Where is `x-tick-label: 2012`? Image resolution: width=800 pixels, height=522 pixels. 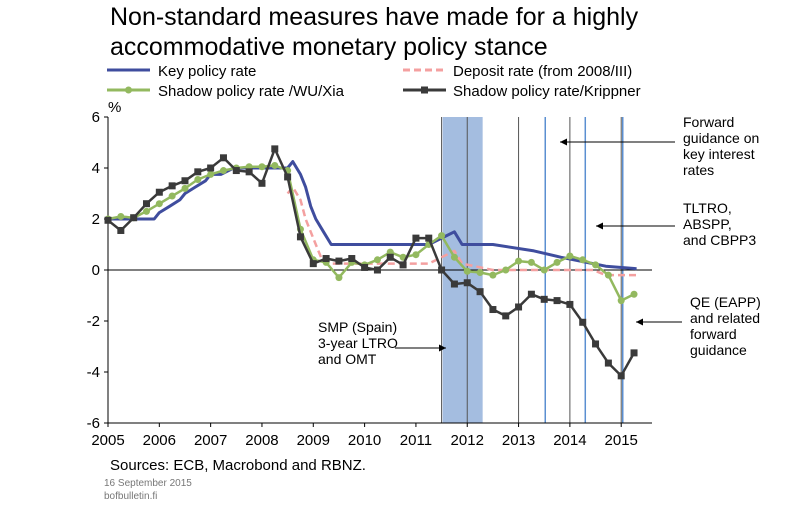 x-tick-label: 2012 is located at coordinates (467, 440).